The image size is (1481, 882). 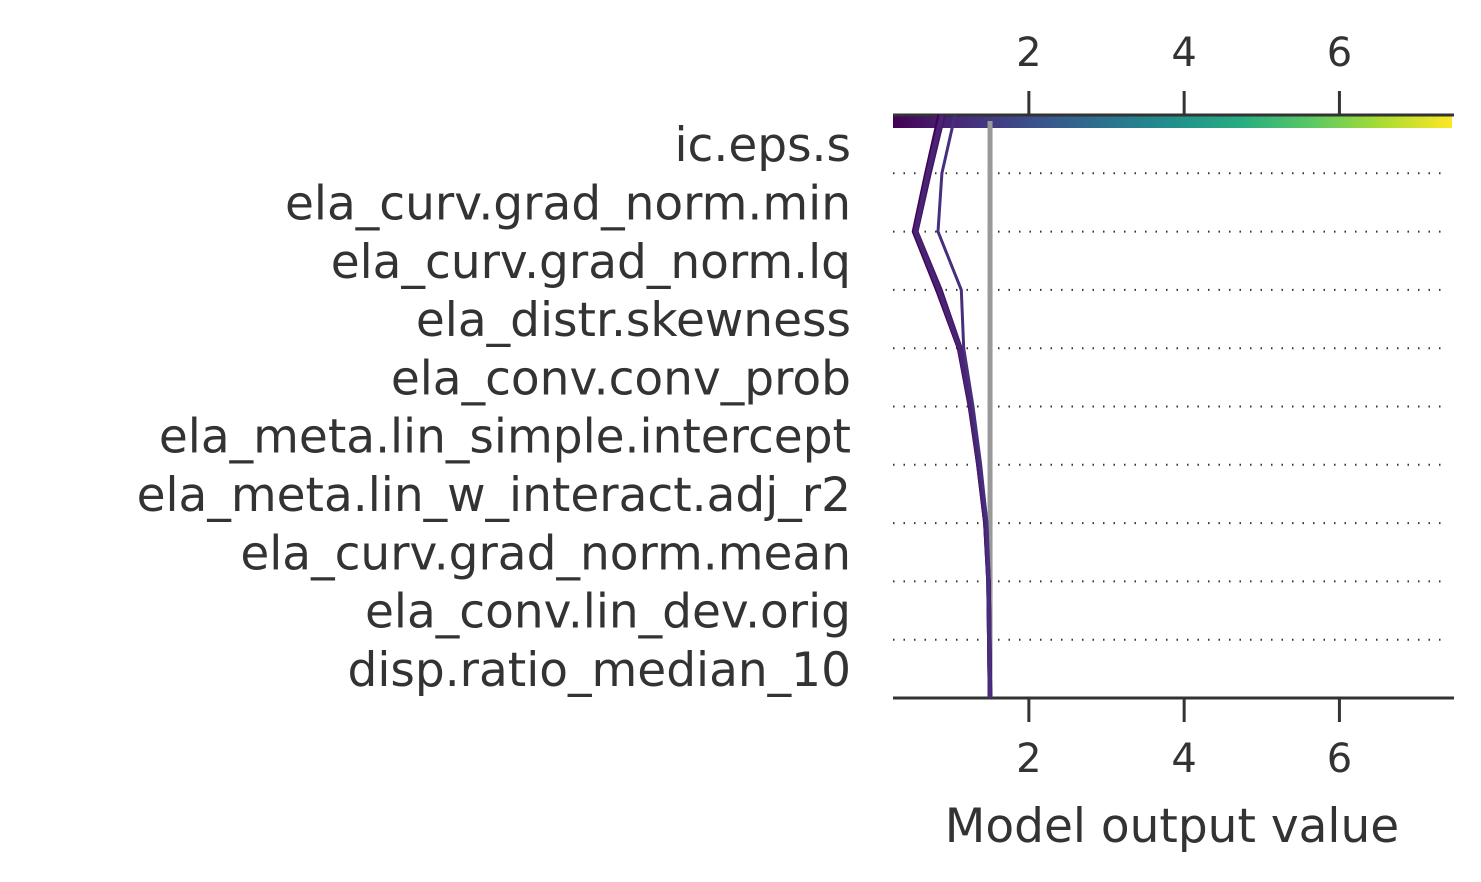 What do you see at coordinates (1183, 759) in the screenshot?
I see `bottom-tick-label: 4` at bounding box center [1183, 759].